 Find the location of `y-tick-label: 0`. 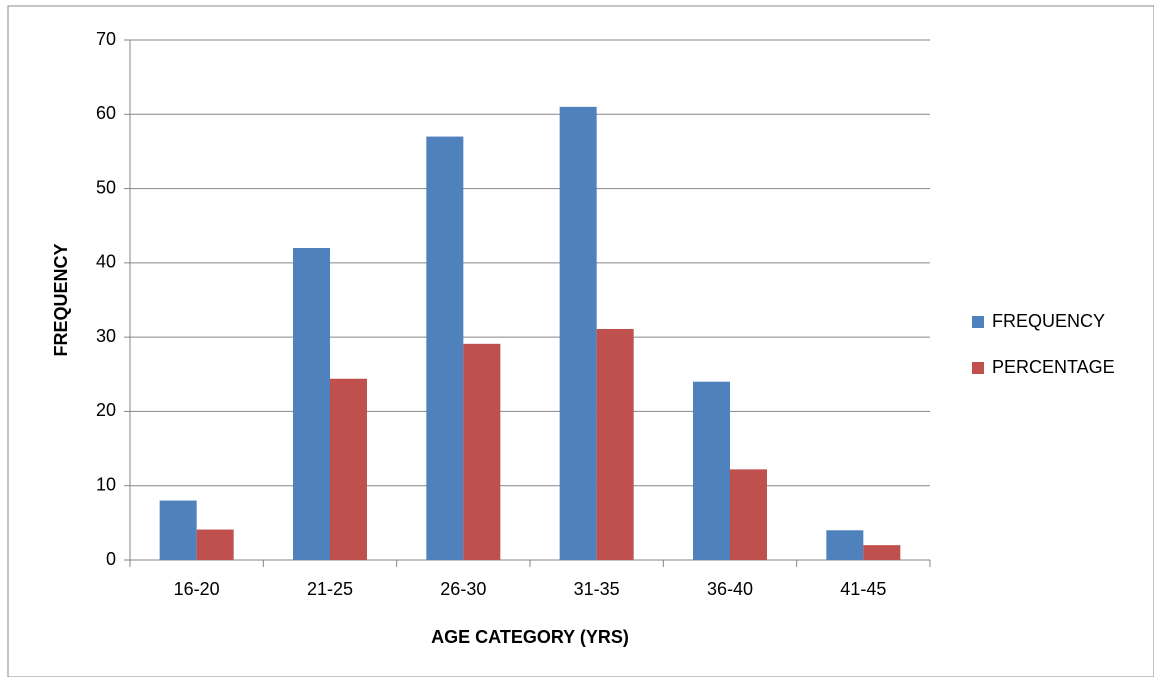

y-tick-label: 0 is located at coordinates (111, 559).